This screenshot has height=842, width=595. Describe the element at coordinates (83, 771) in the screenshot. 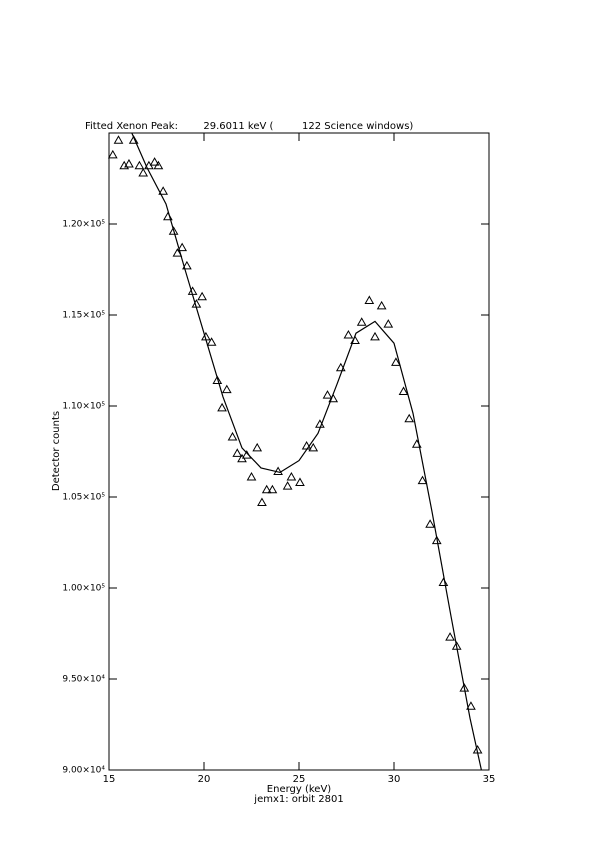

I see `y-tick-label: 9.00×10⁴` at that location.